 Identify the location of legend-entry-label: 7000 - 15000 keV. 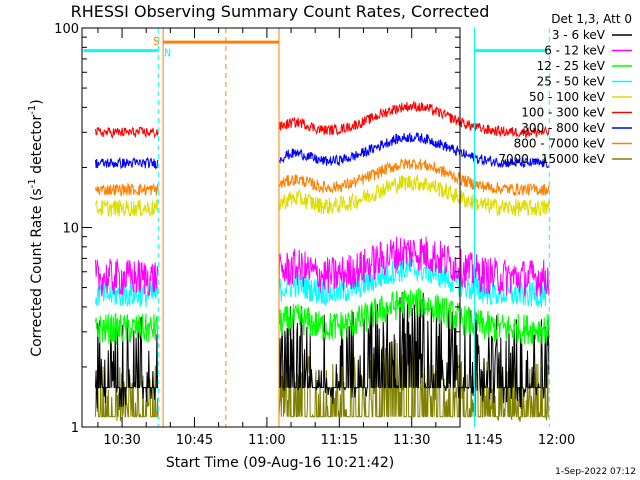
(551, 159).